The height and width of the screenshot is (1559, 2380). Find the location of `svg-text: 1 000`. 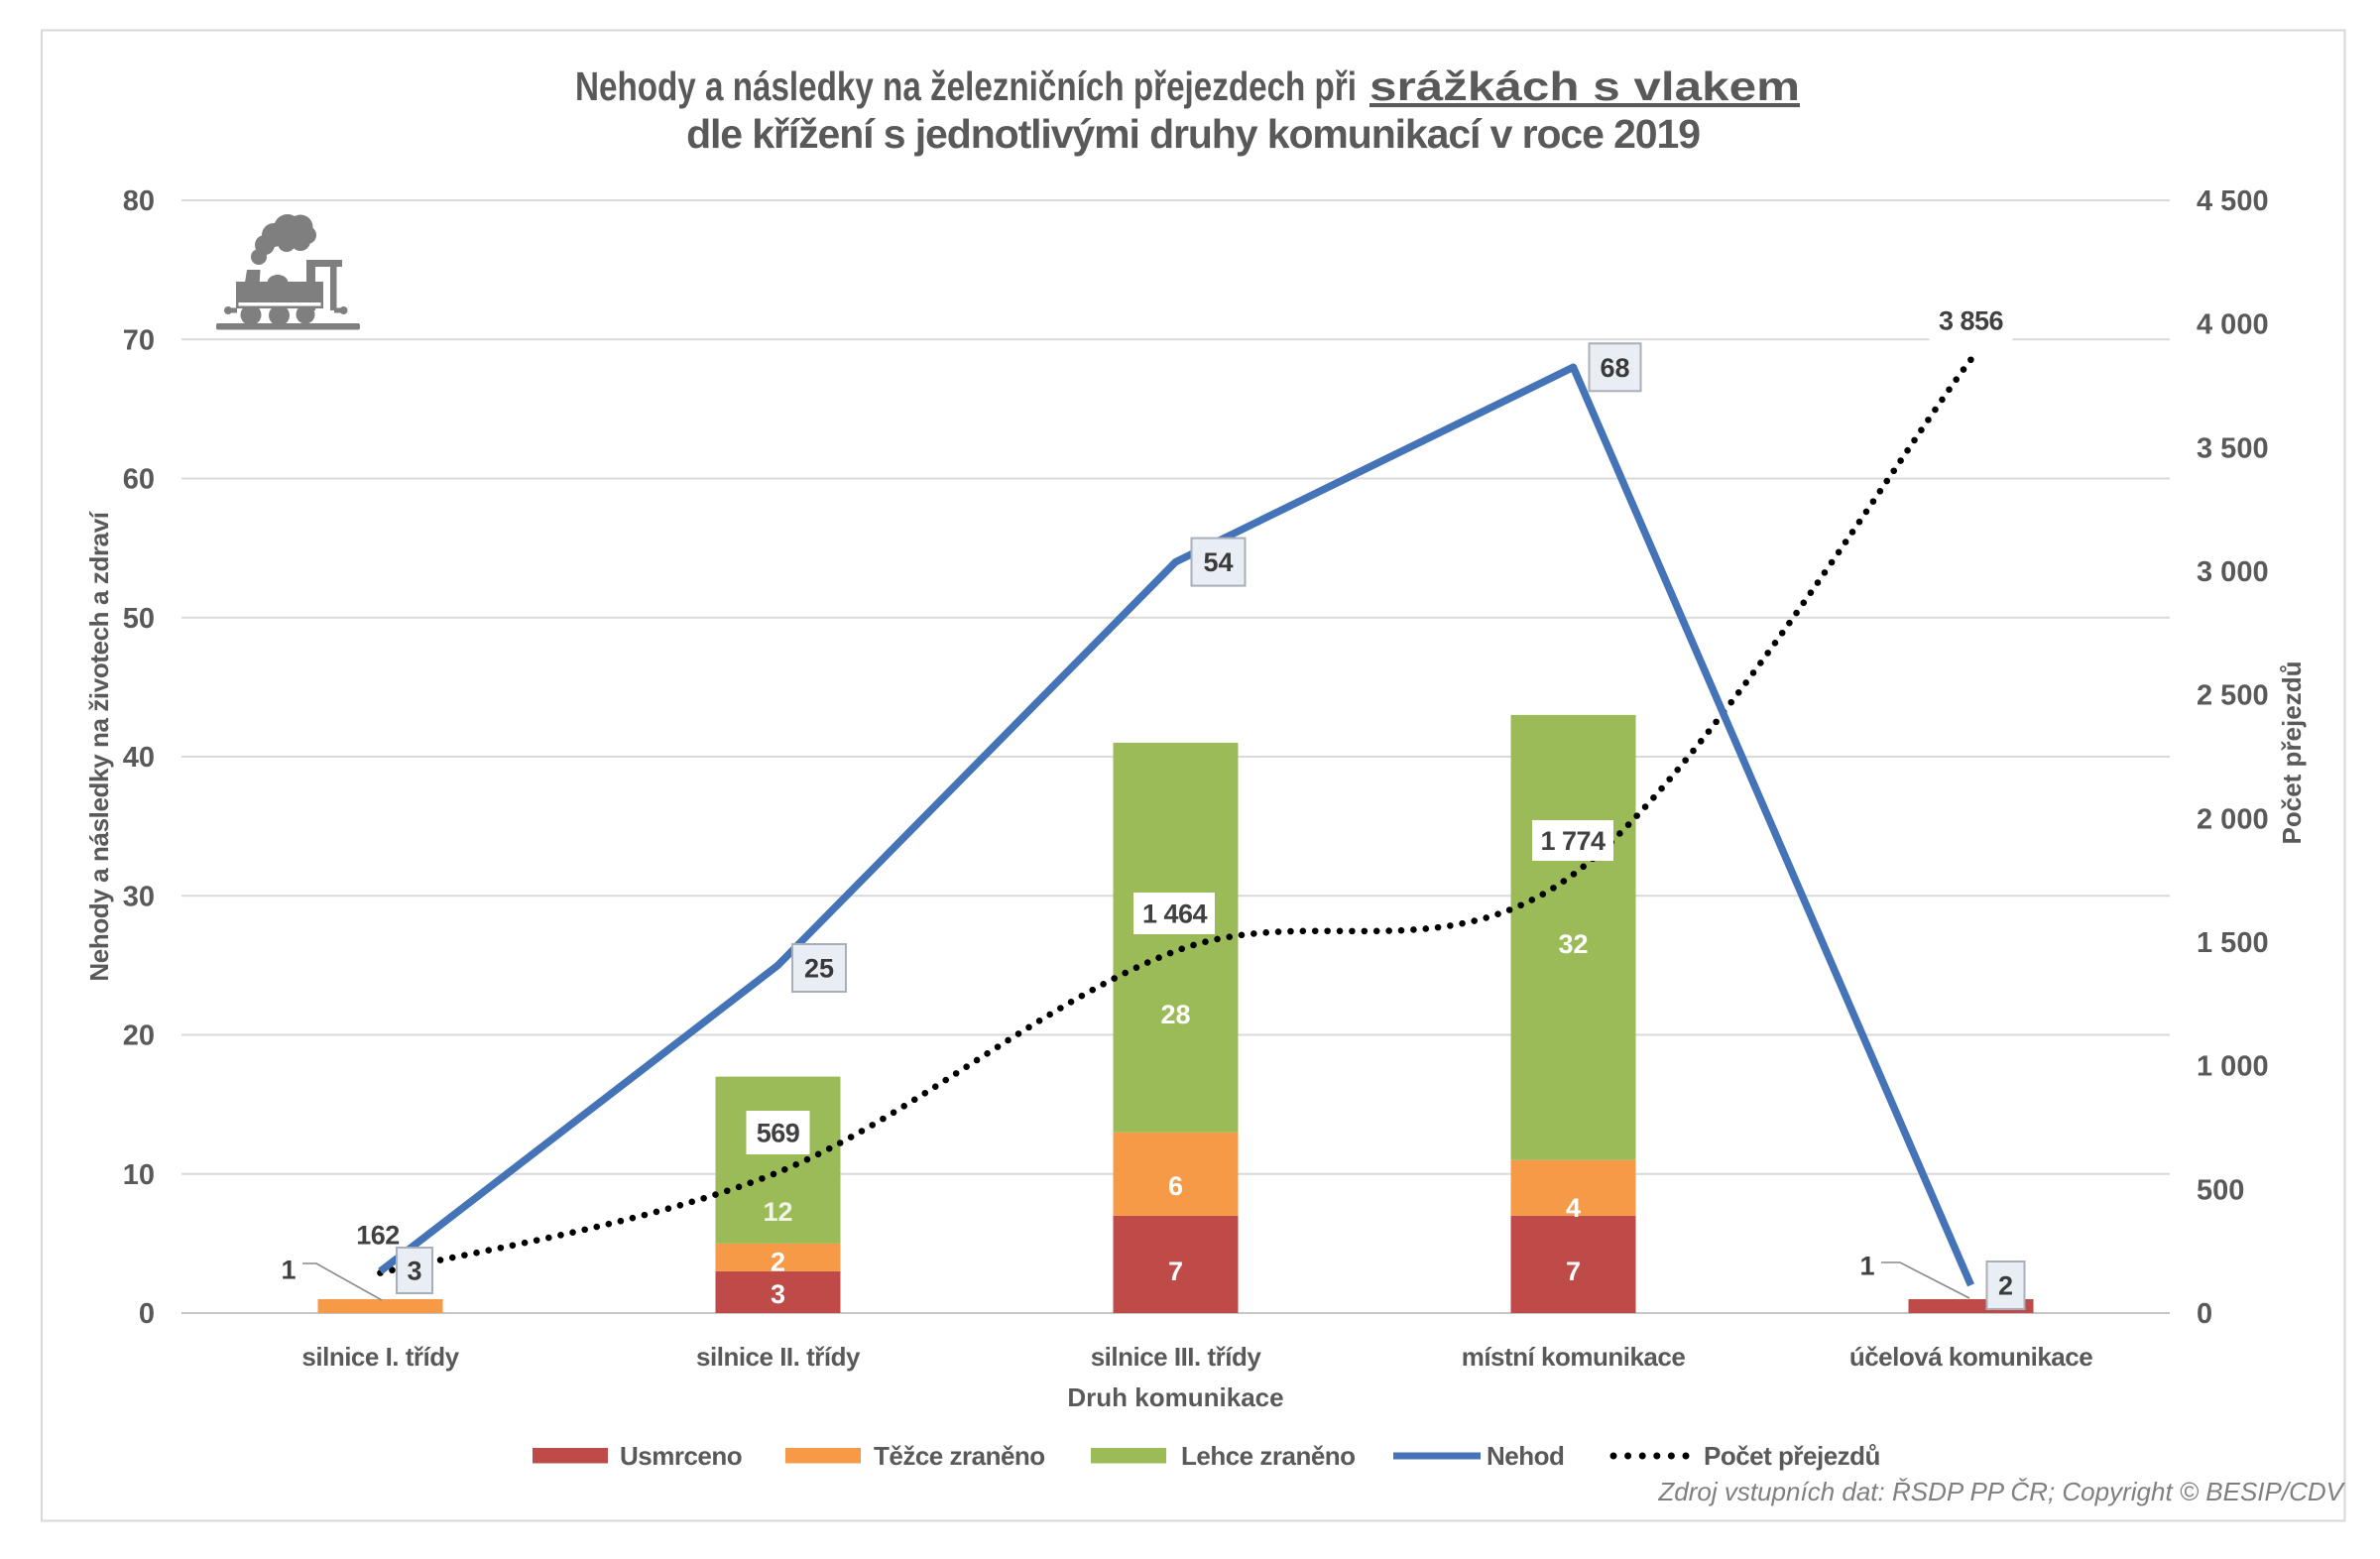

svg-text: 1 000 is located at coordinates (2233, 1067).